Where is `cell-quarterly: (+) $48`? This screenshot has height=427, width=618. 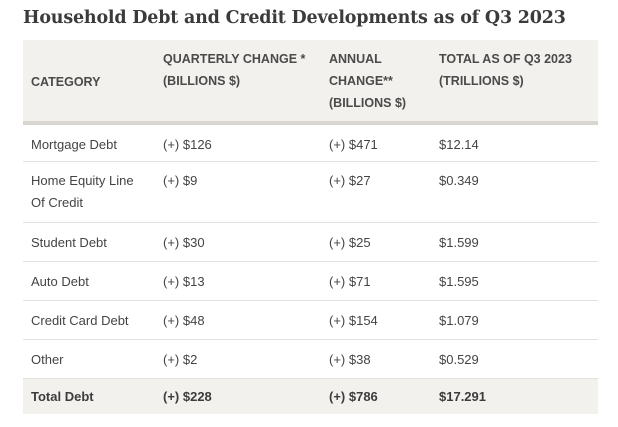 cell-quarterly: (+) $48 is located at coordinates (238, 320).